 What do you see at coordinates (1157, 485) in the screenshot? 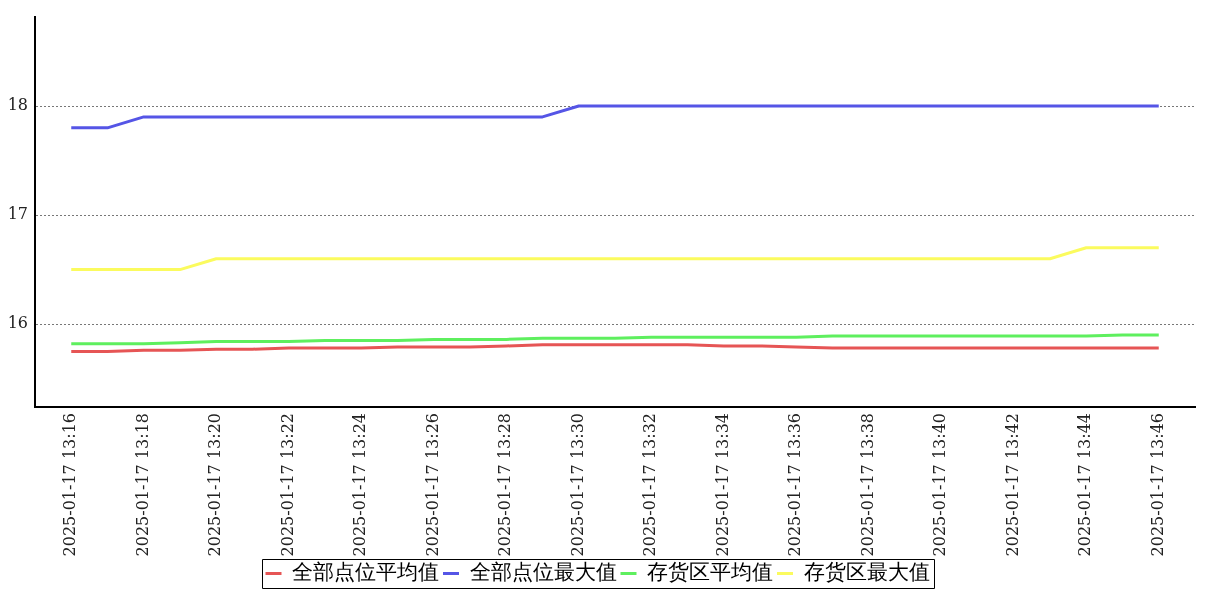
I see `x-tick-label: 2025-01-17 13:46` at bounding box center [1157, 485].